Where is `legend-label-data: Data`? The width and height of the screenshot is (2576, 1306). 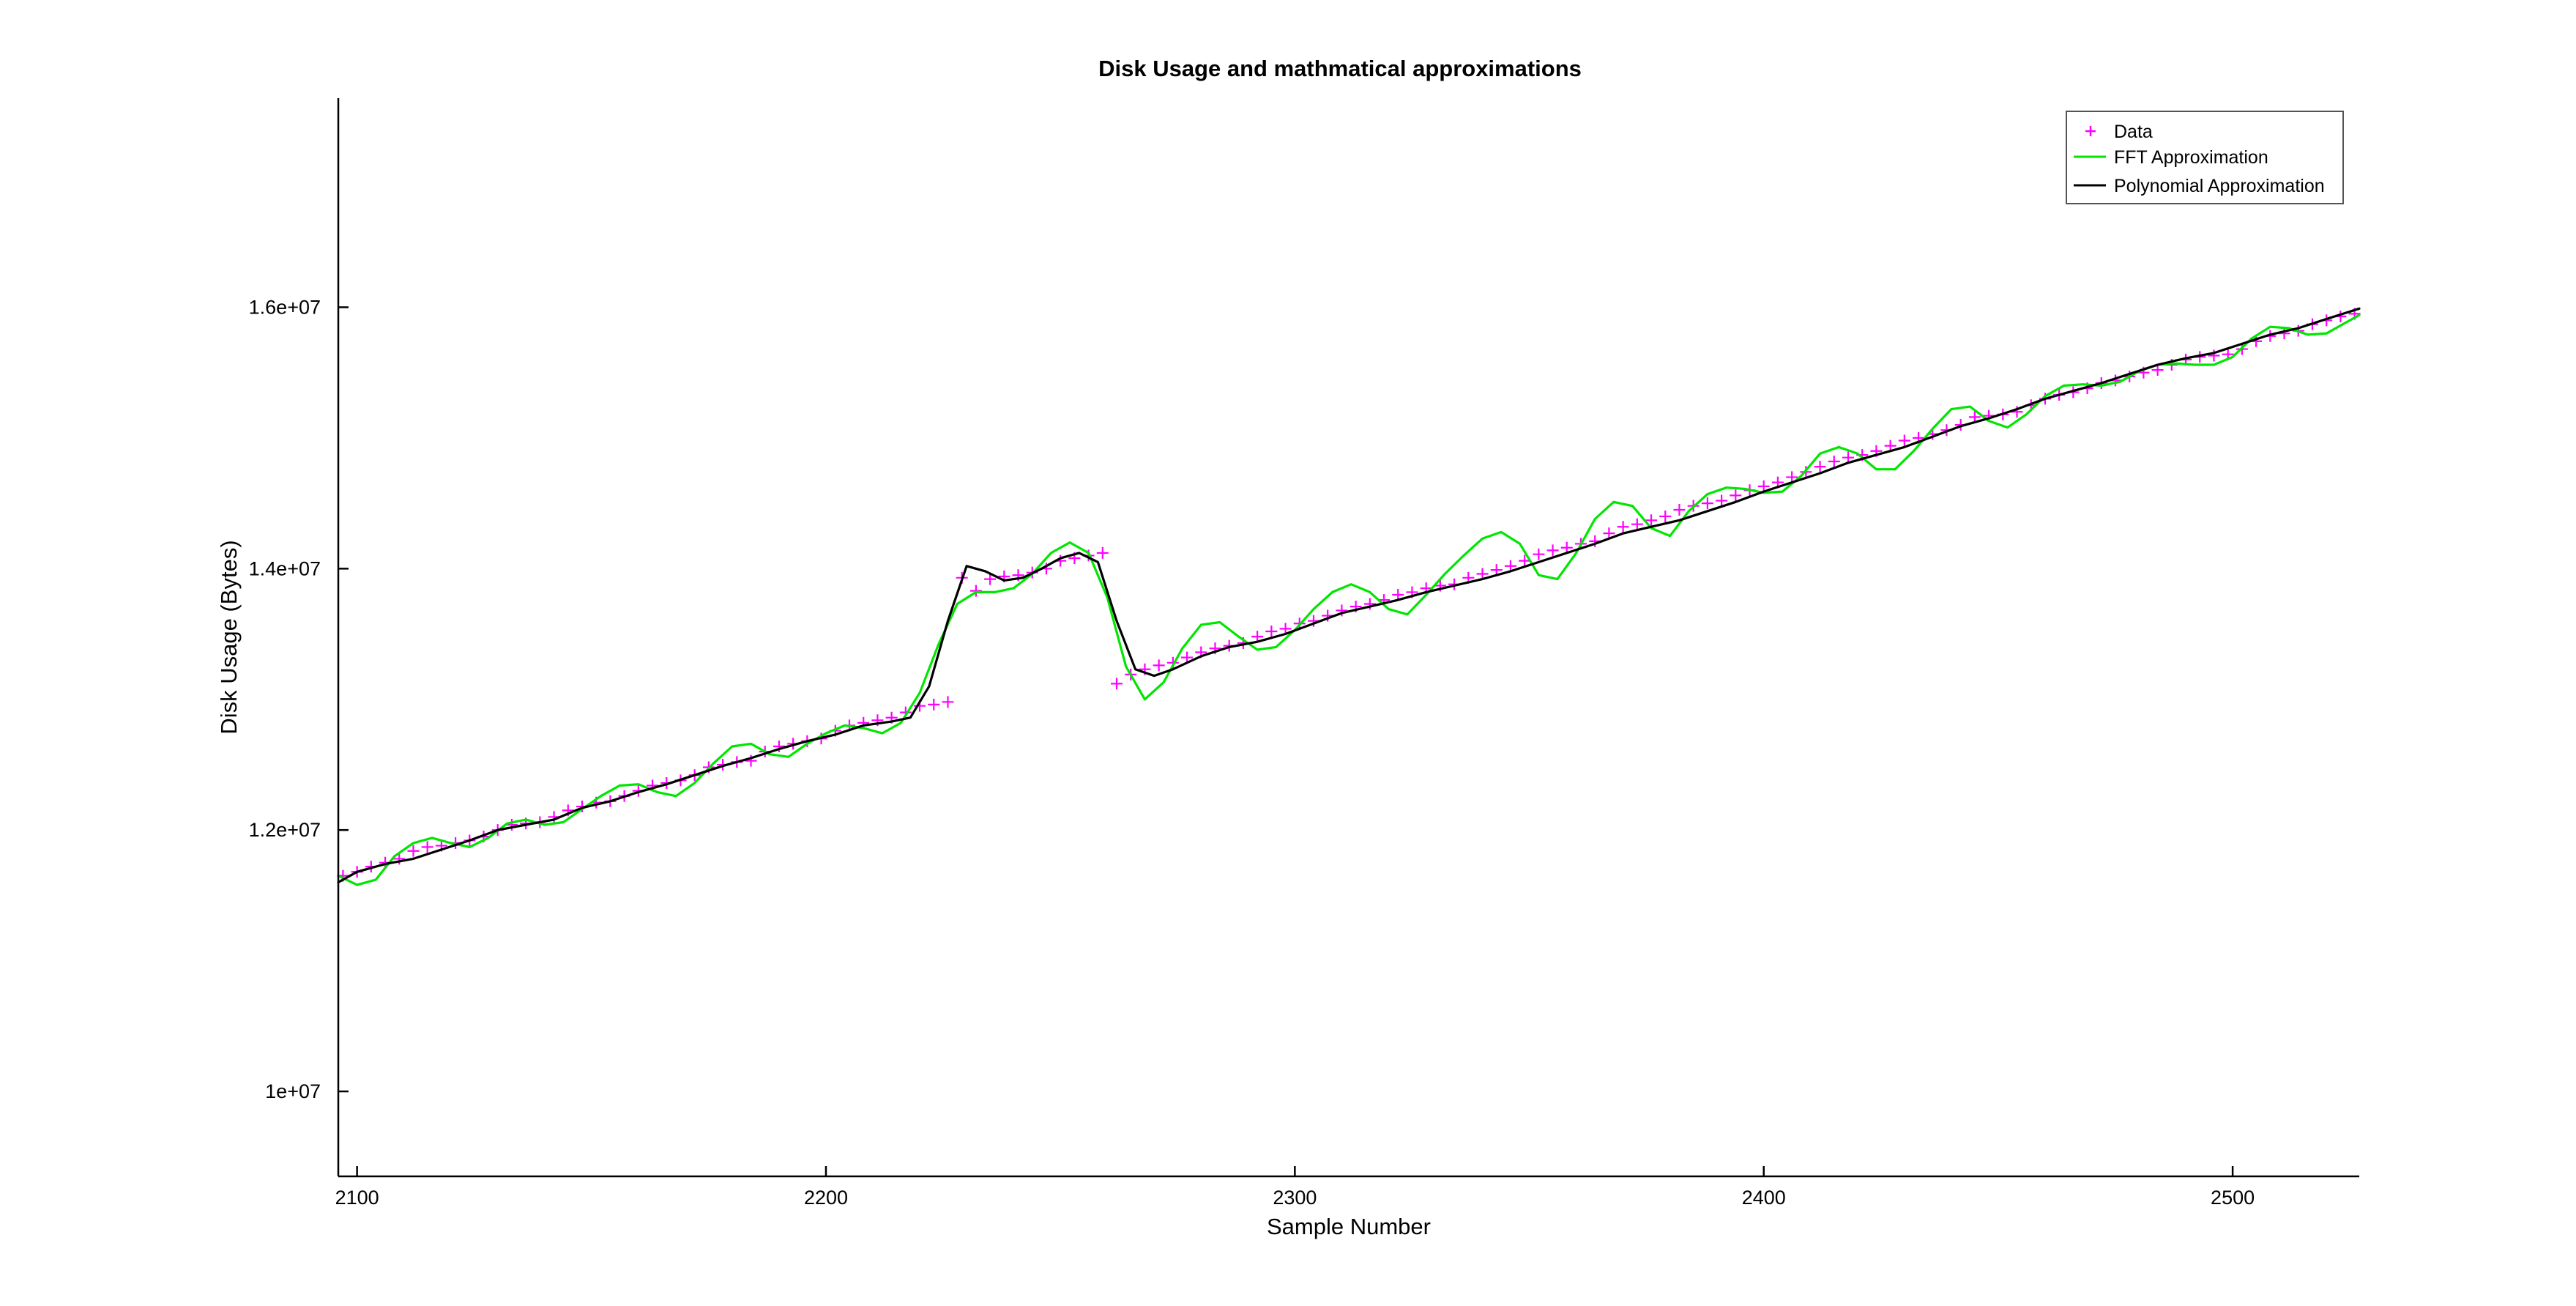
legend-label-data: Data is located at coordinates (2133, 132).